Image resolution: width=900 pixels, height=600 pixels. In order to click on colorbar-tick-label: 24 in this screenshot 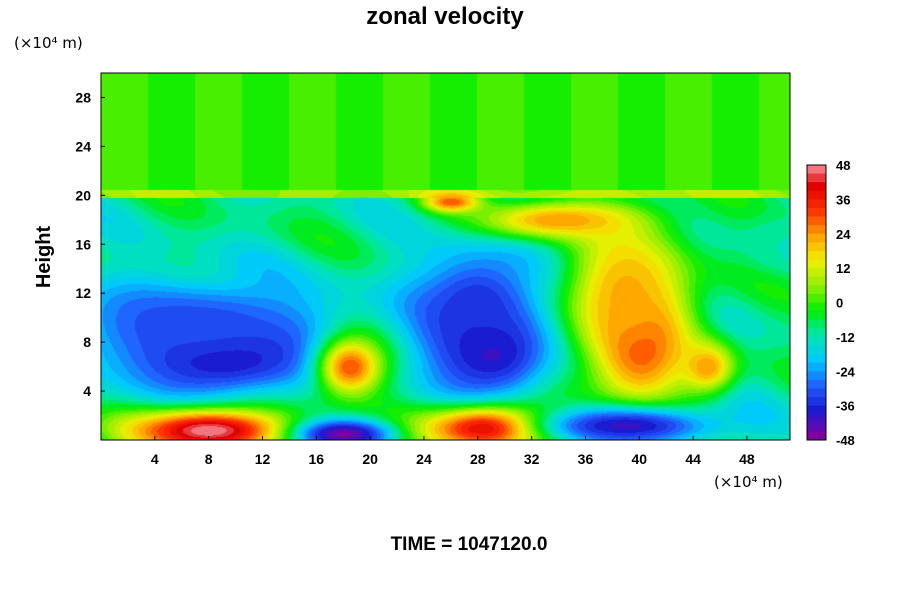, I will do `click(843, 234)`.